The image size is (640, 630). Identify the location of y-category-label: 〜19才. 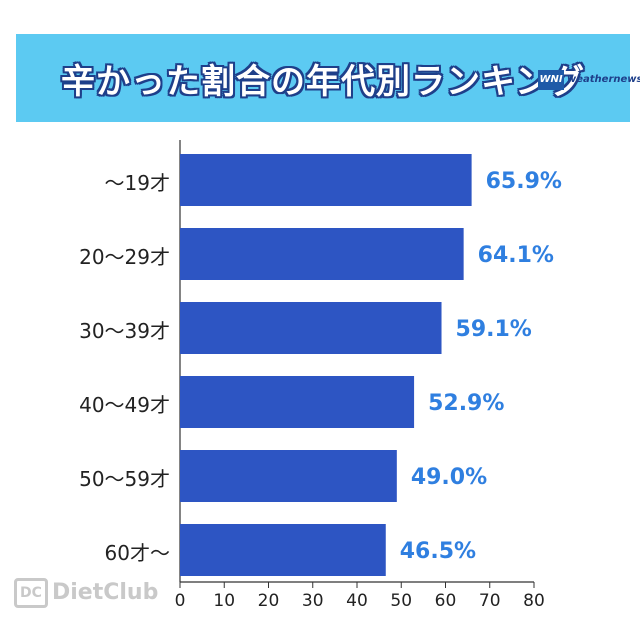
(137, 183).